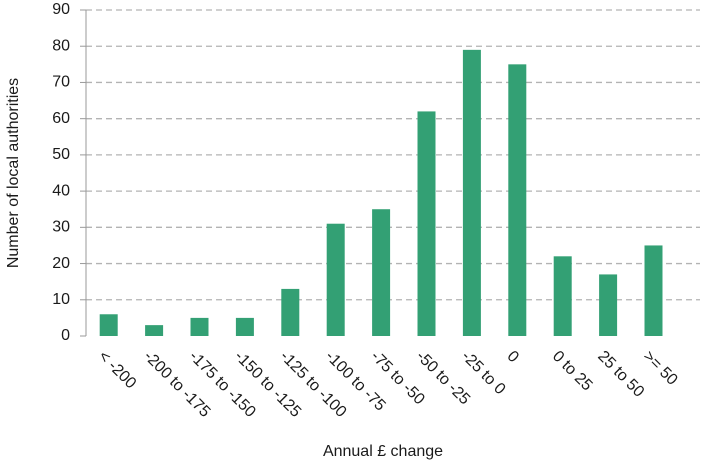 The image size is (702, 466). Describe the element at coordinates (61, 154) in the screenshot. I see `y-tick-label: 50` at that location.